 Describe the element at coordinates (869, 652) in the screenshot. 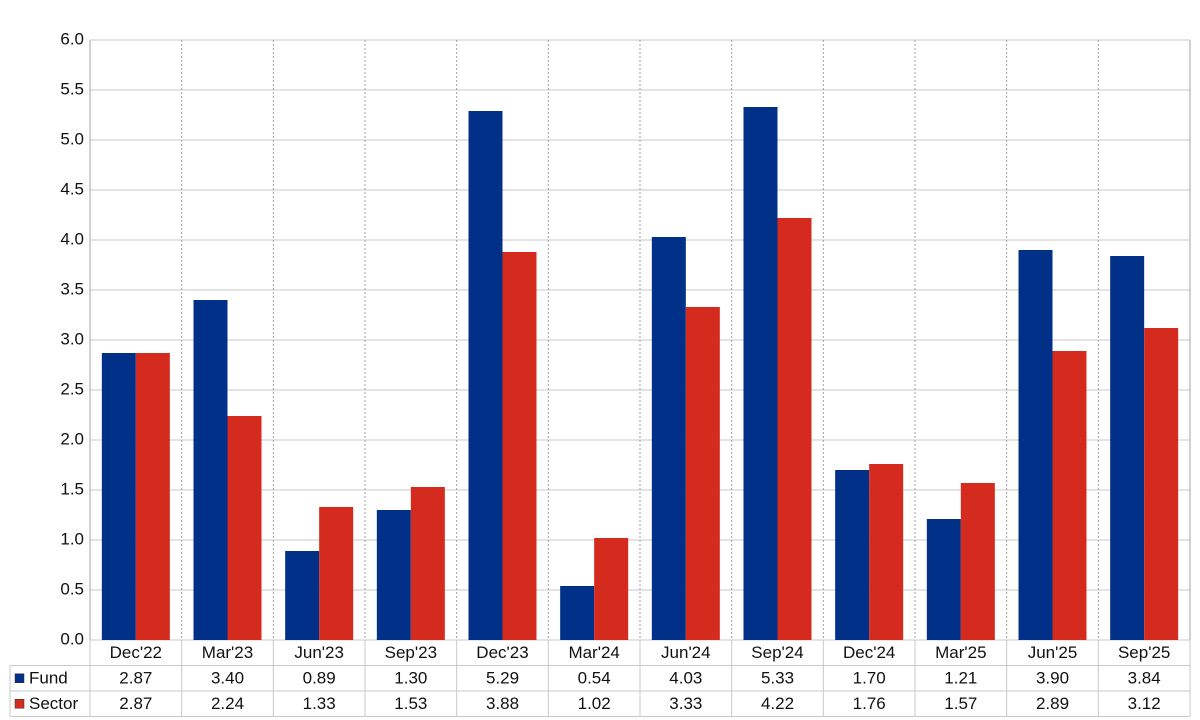

I see `x-tick-label: Dec'24` at that location.